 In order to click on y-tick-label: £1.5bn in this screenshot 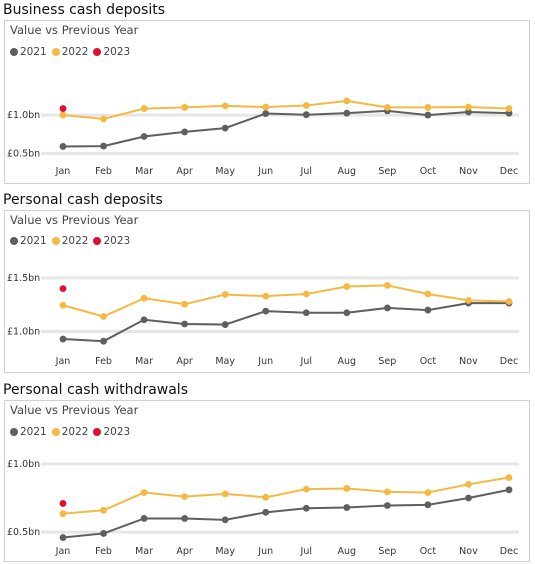, I will do `click(23, 278)`.